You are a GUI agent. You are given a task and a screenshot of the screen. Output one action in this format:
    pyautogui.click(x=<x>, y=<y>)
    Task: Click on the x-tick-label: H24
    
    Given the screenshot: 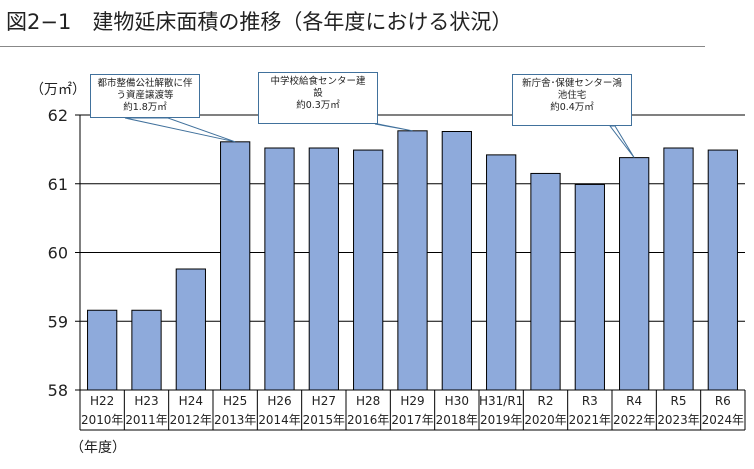 What is the action you would take?
    pyautogui.click(x=191, y=401)
    